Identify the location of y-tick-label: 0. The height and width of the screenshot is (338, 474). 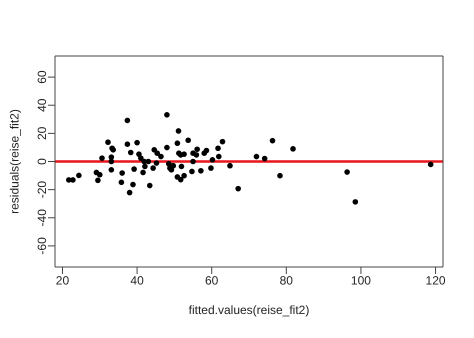
(42, 161).